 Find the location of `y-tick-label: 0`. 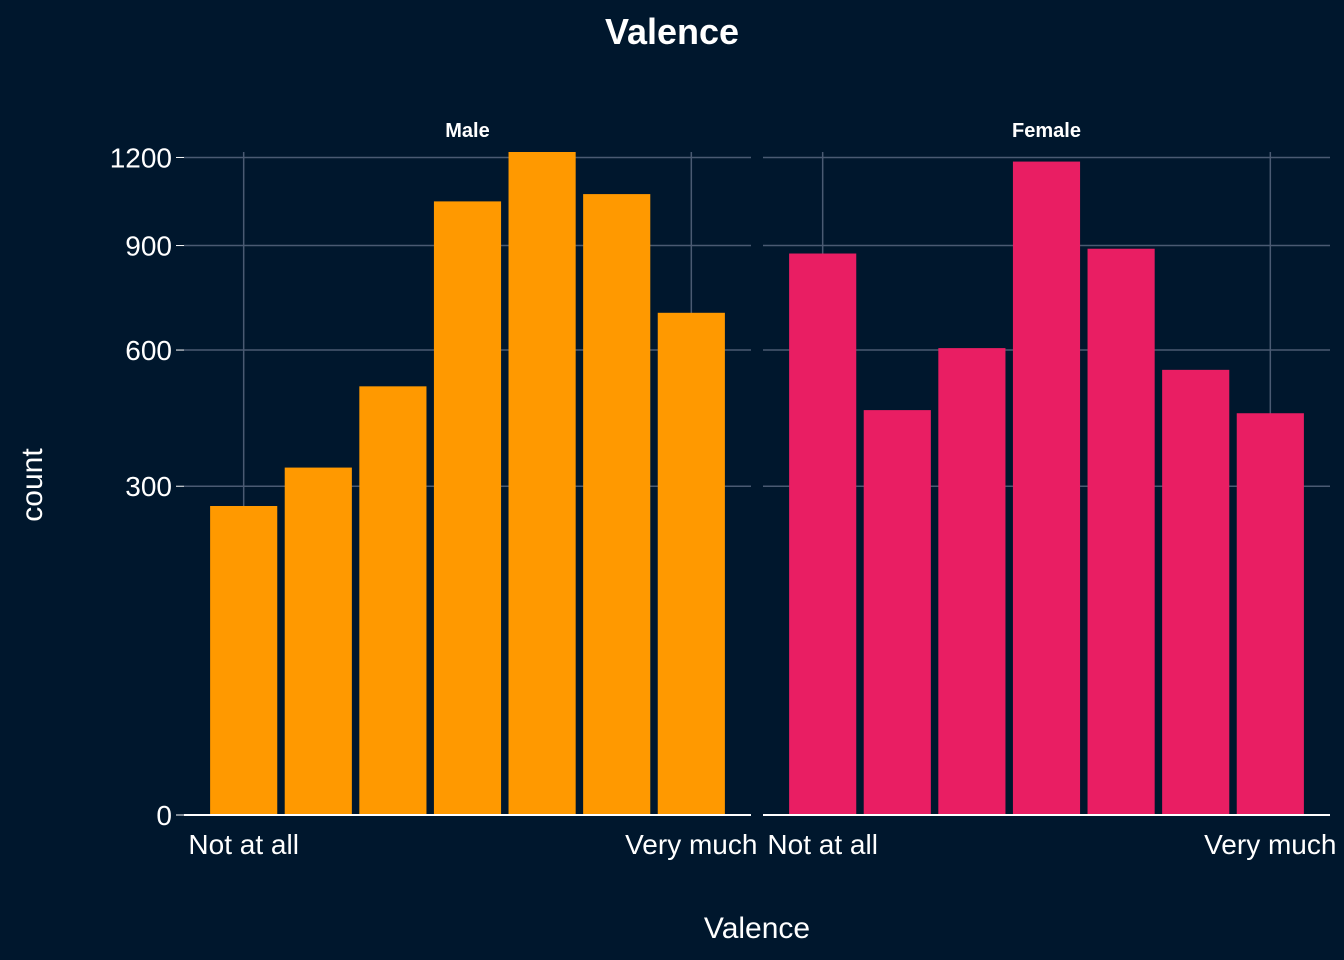

y-tick-label: 0 is located at coordinates (164, 815).